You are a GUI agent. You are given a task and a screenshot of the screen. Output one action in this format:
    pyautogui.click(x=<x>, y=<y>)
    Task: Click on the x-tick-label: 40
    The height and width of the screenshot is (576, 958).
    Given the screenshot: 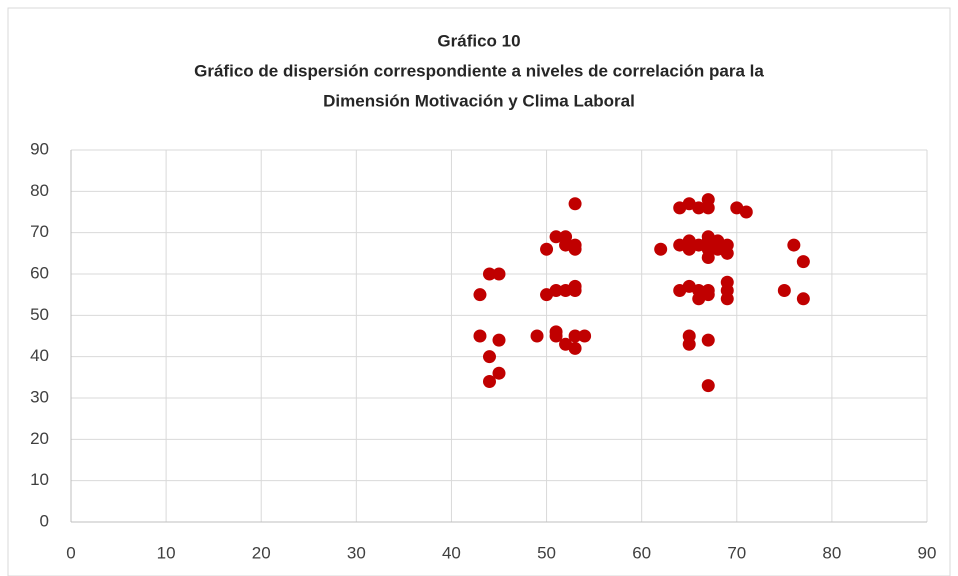 What is the action you would take?
    pyautogui.click(x=451, y=552)
    